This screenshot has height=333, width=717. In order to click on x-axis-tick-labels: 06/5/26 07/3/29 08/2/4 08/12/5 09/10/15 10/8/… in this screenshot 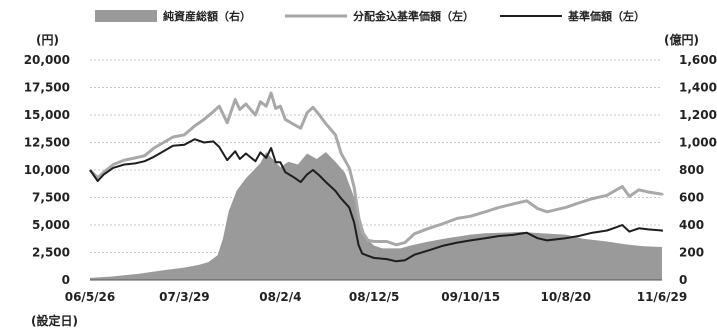, I will do `click(376, 297)`.